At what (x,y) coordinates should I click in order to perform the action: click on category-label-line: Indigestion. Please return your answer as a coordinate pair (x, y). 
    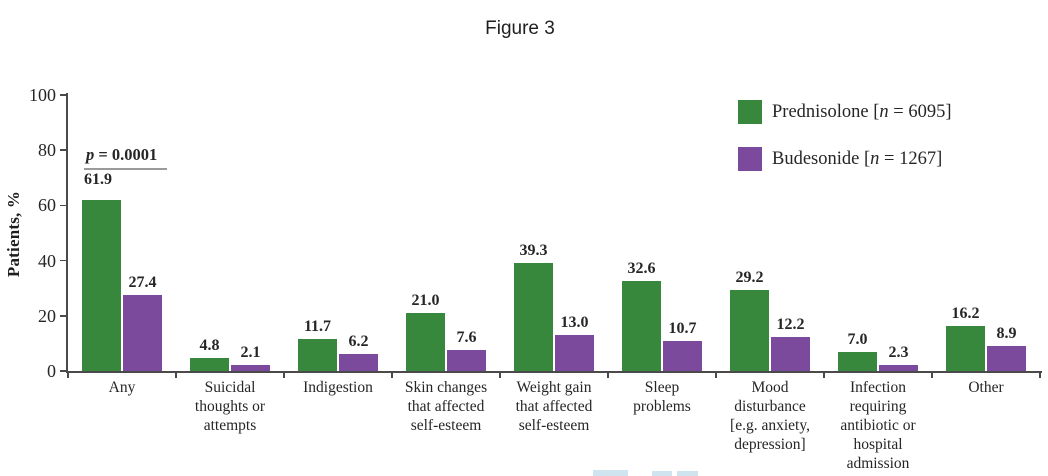
    Looking at the image, I should click on (338, 387).